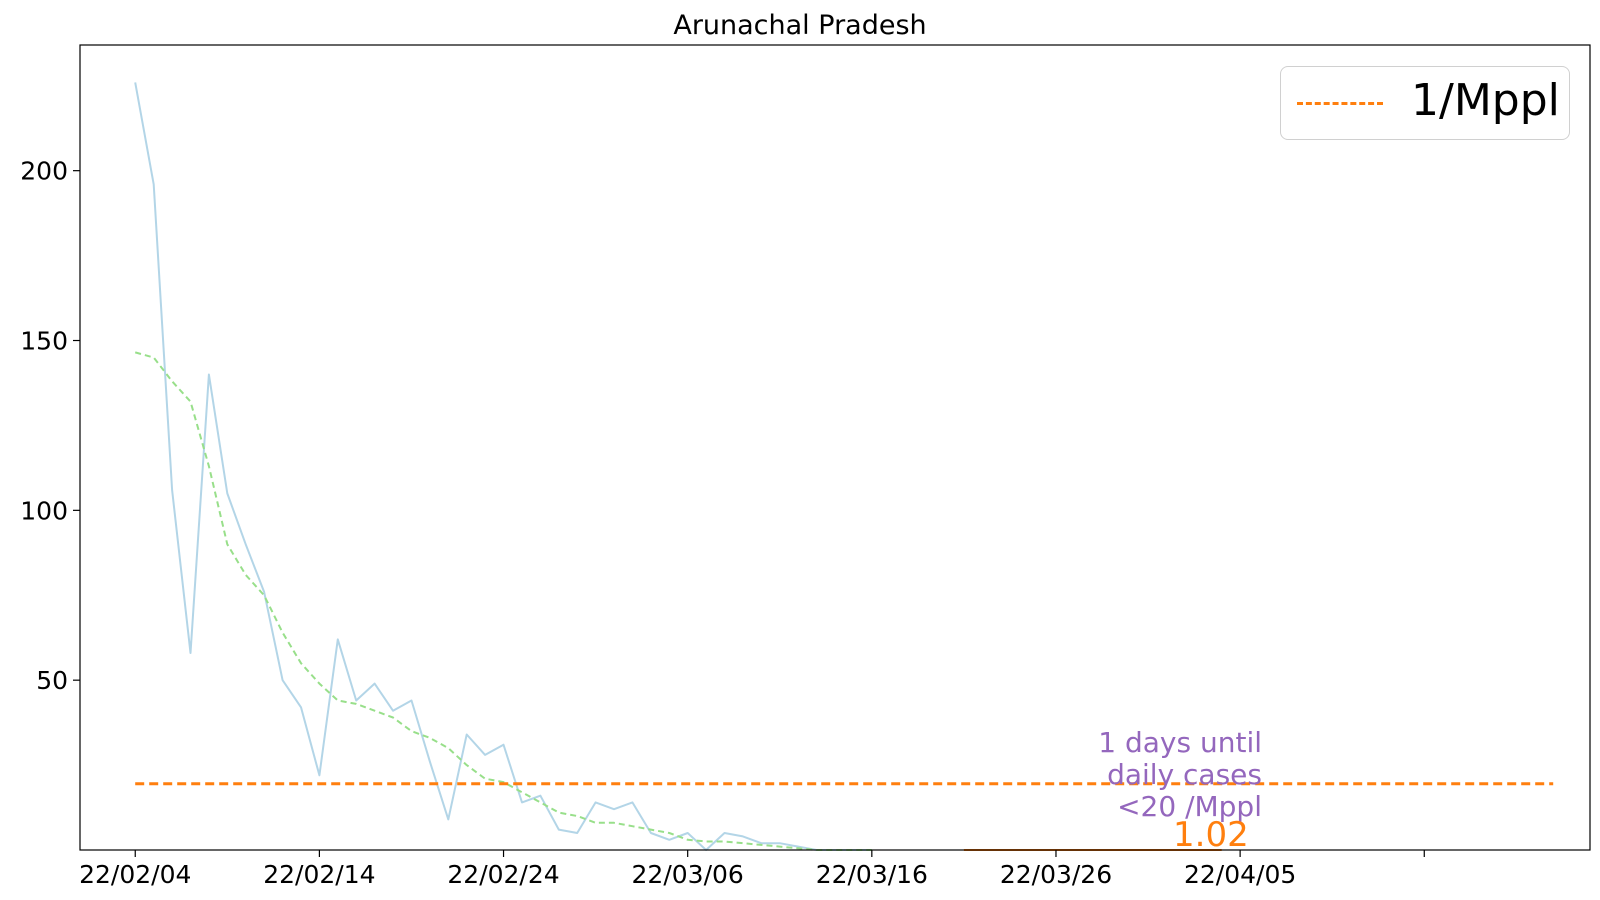 Image resolution: width=1600 pixels, height=900 pixels. Describe the element at coordinates (1485, 100) in the screenshot. I see `legend-label: 1/Mppl` at that location.